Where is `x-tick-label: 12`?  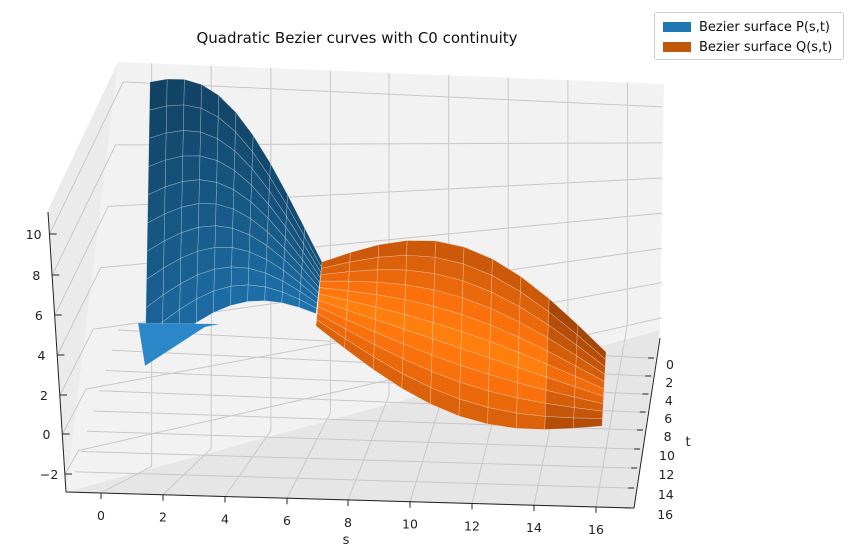 x-tick-label: 12 is located at coordinates (472, 525).